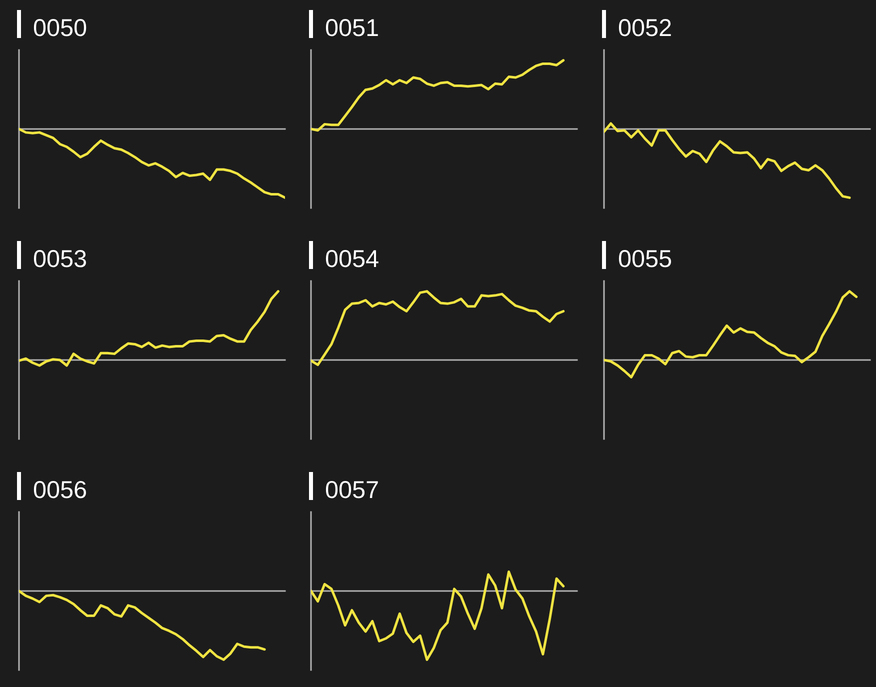 Image resolution: width=876 pixels, height=687 pixels. What do you see at coordinates (60, 27) in the screenshot?
I see `chart-title: 0050` at bounding box center [60, 27].